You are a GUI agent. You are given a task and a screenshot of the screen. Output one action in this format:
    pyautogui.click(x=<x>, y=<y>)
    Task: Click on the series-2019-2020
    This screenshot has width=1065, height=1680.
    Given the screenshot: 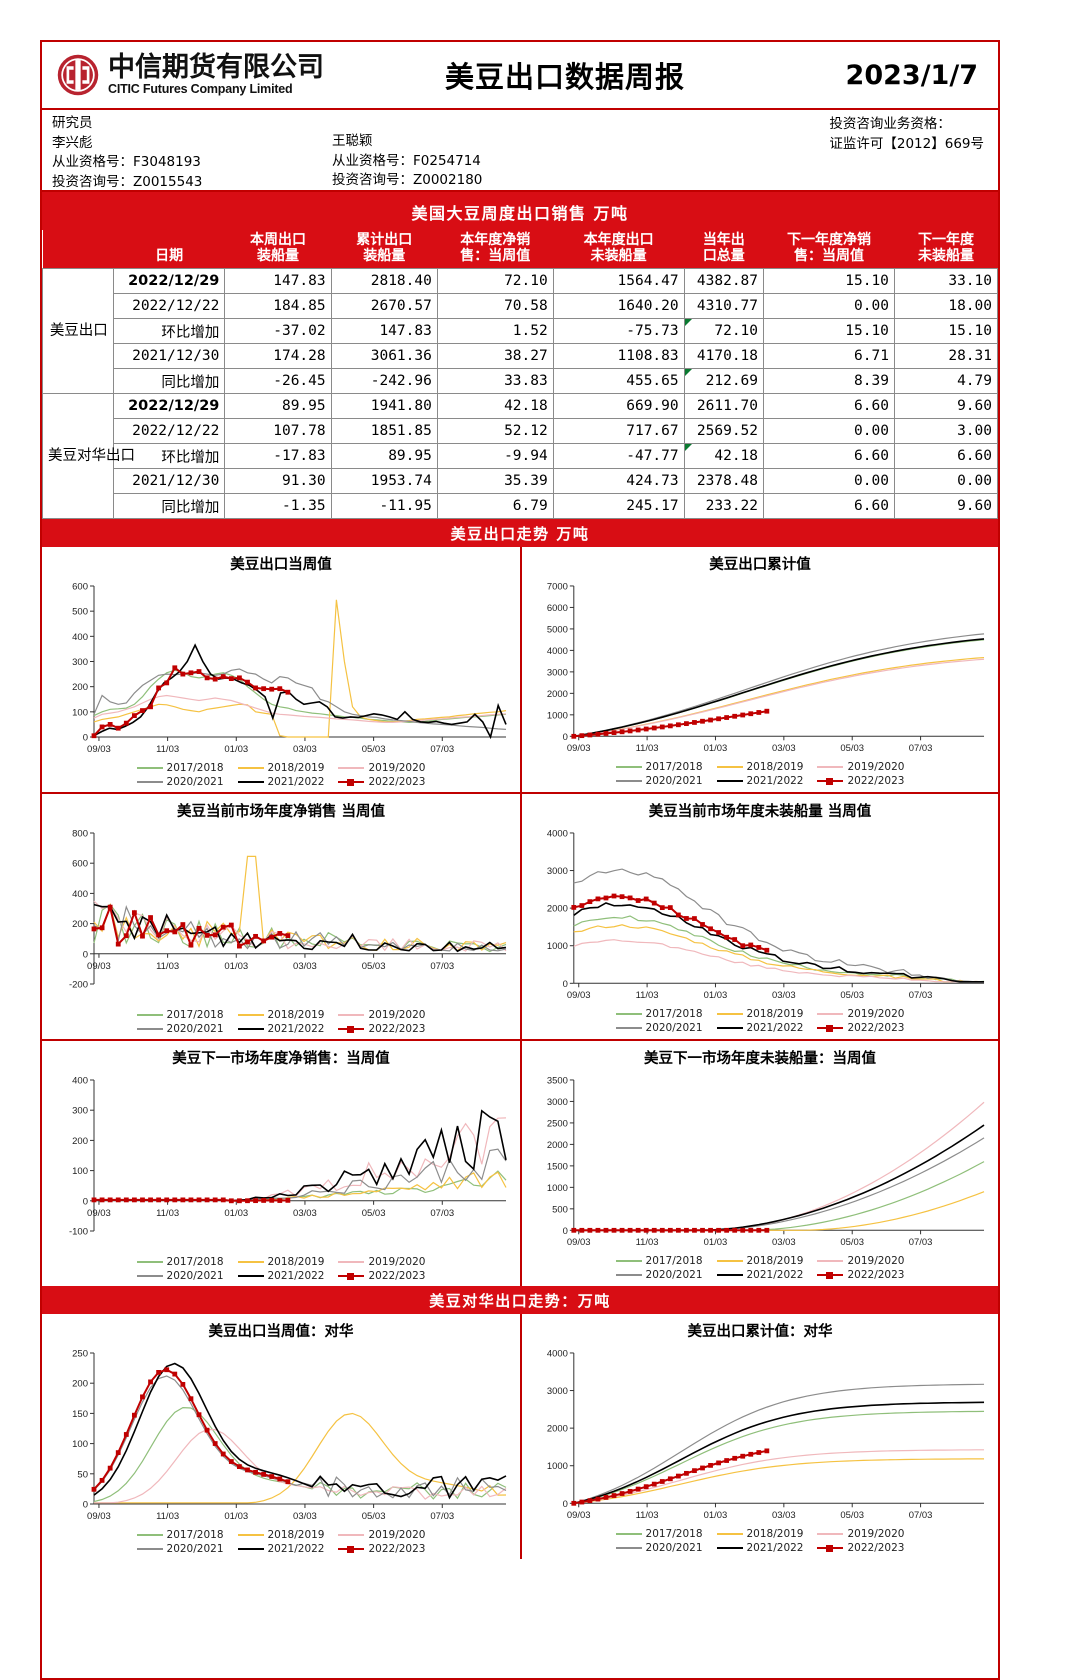 What is the action you would take?
    pyautogui.click(x=779, y=961)
    